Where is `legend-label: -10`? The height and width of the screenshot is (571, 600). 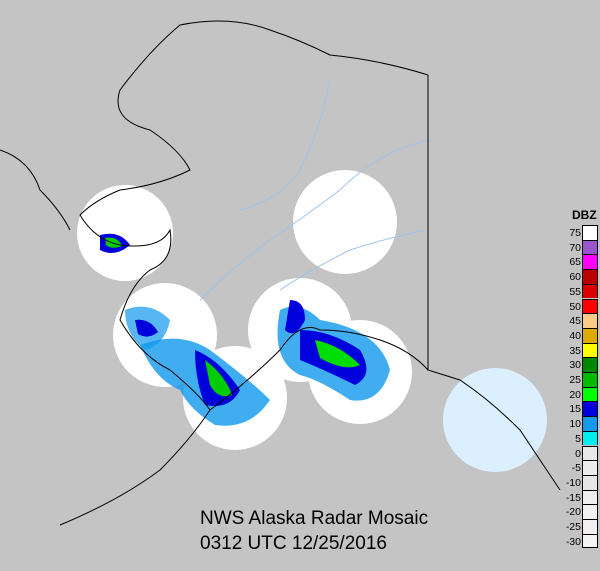
legend-label: -10 is located at coordinates (573, 482).